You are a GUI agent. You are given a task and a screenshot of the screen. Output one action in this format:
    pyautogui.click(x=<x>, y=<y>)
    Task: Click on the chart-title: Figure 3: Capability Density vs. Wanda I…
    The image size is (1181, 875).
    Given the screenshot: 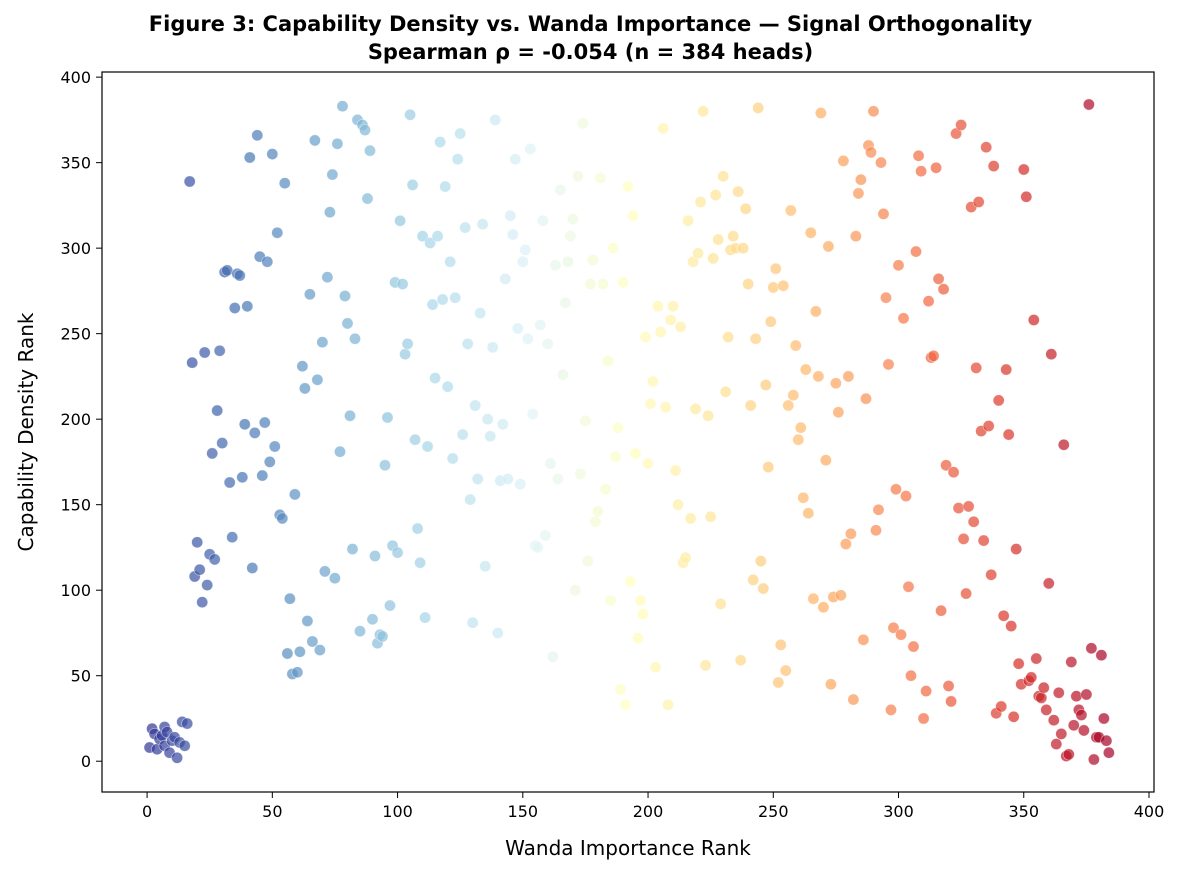 What is the action you would take?
    pyautogui.click(x=590, y=24)
    